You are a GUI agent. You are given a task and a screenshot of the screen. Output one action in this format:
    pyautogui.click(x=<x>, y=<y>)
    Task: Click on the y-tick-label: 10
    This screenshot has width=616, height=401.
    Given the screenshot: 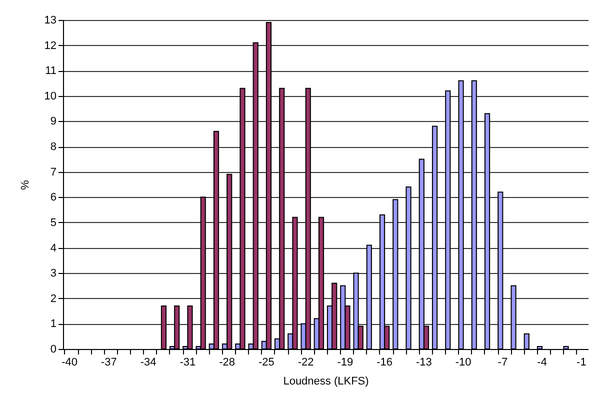 What is the action you would take?
    pyautogui.click(x=50, y=96)
    